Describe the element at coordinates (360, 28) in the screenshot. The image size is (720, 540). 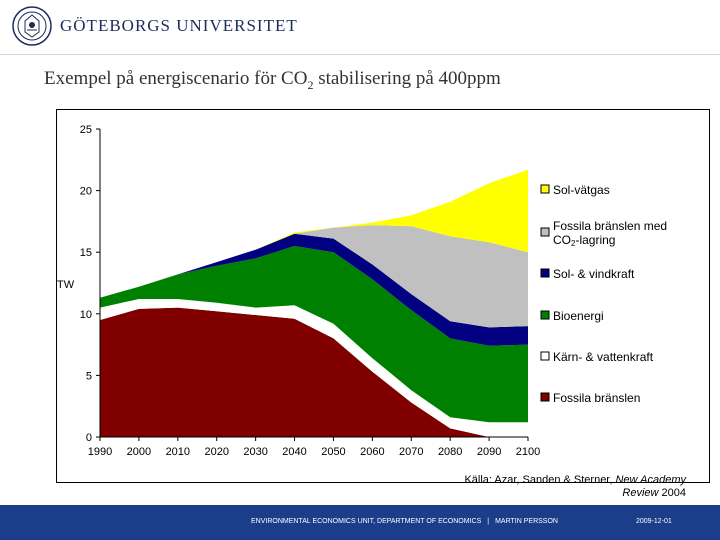
I see `header-bar: GÖTEBORGS UNIVERSITET` at that location.